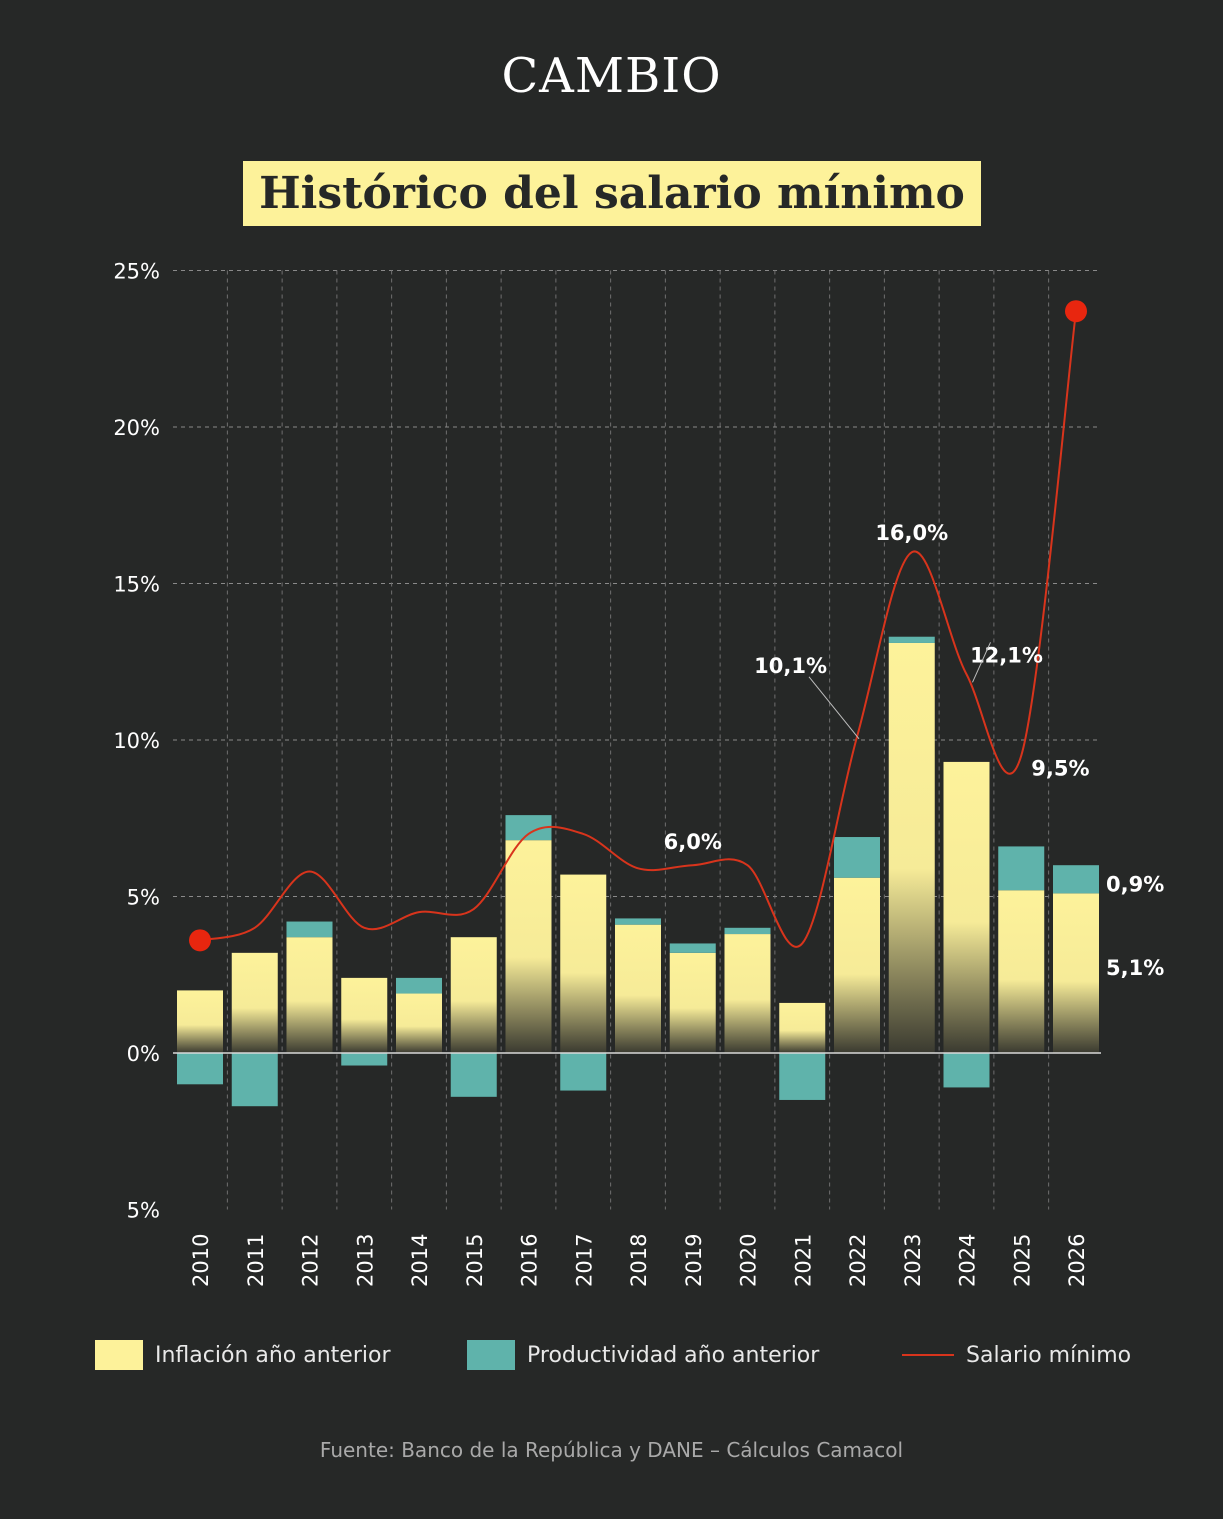  I want to click on y-tick-label: 15%, so click(136, 585).